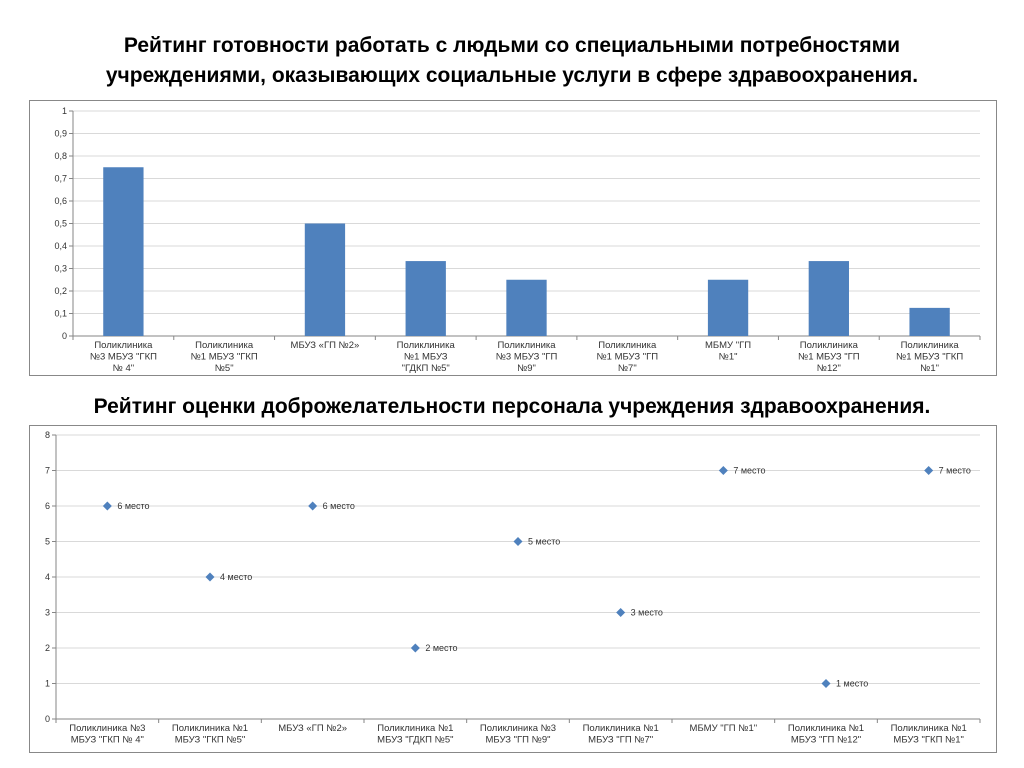  Describe the element at coordinates (441, 648) in the screenshot. I see `data-point-label: 2 место` at that location.